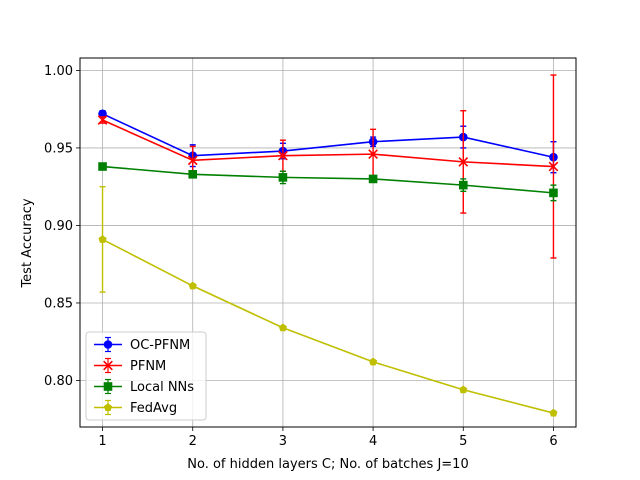 The height and width of the screenshot is (480, 640). What do you see at coordinates (160, 345) in the screenshot?
I see `legend-label: OC-PFNM` at bounding box center [160, 345].